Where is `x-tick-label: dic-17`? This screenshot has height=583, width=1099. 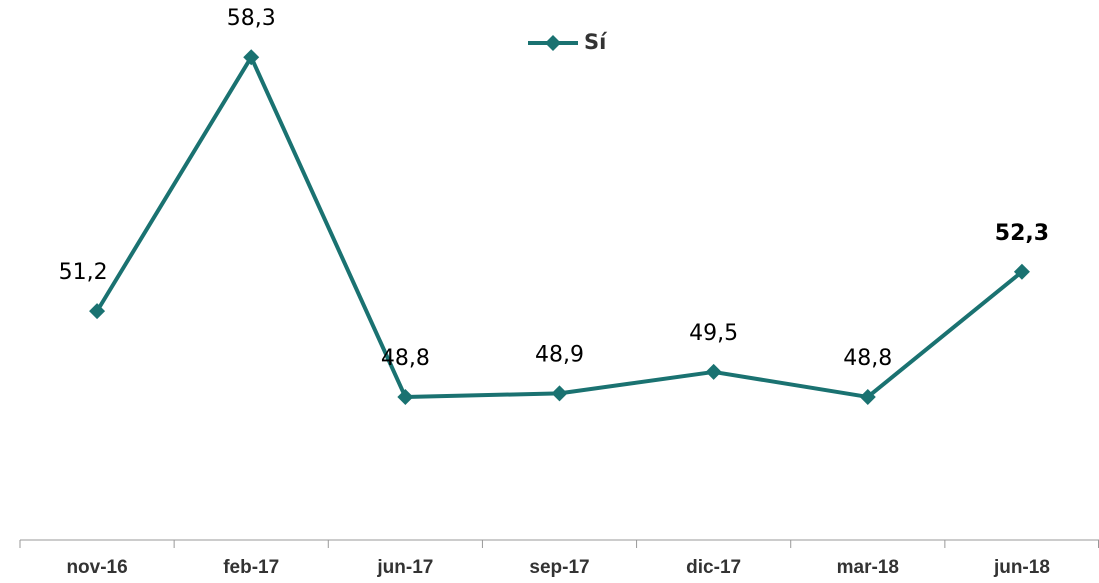 x-tick-label: dic-17 is located at coordinates (713, 567).